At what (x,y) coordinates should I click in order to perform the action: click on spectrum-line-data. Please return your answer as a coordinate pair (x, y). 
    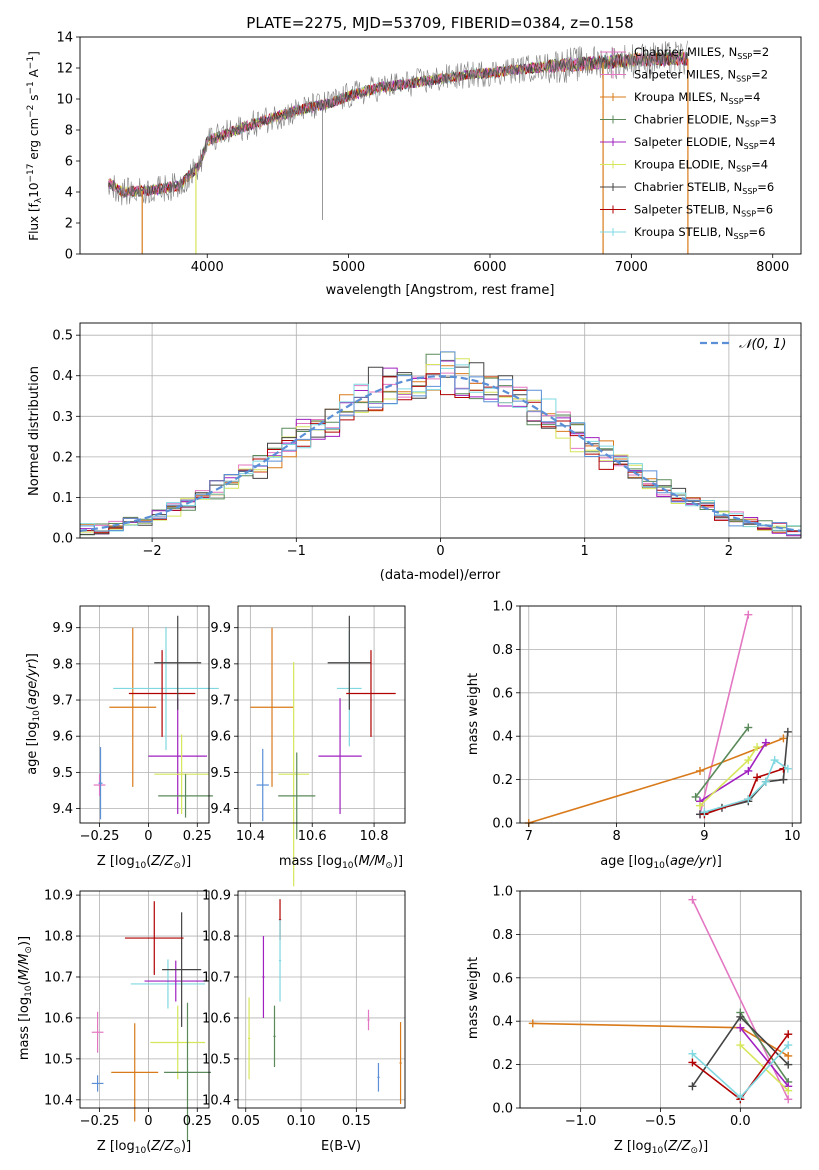
    Looking at the image, I should click on (398, 123).